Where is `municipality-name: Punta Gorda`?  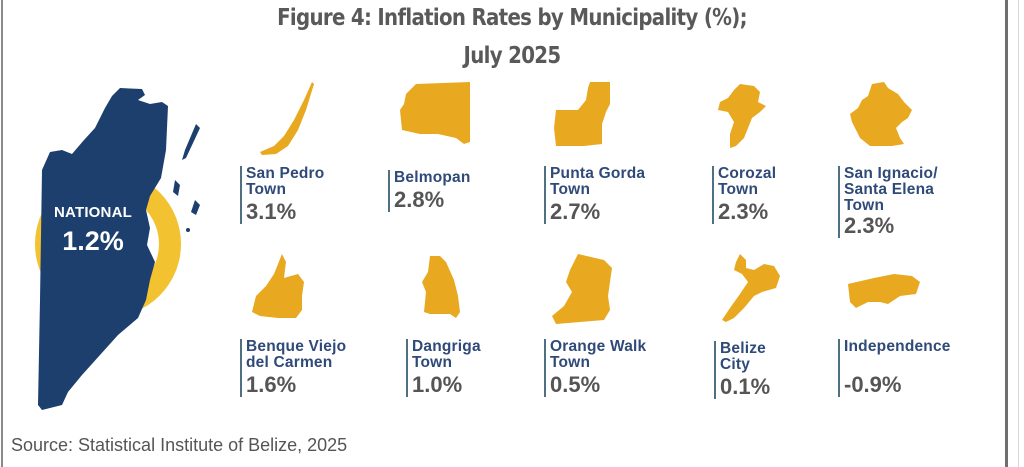 municipality-name: Punta Gorda is located at coordinates (598, 173).